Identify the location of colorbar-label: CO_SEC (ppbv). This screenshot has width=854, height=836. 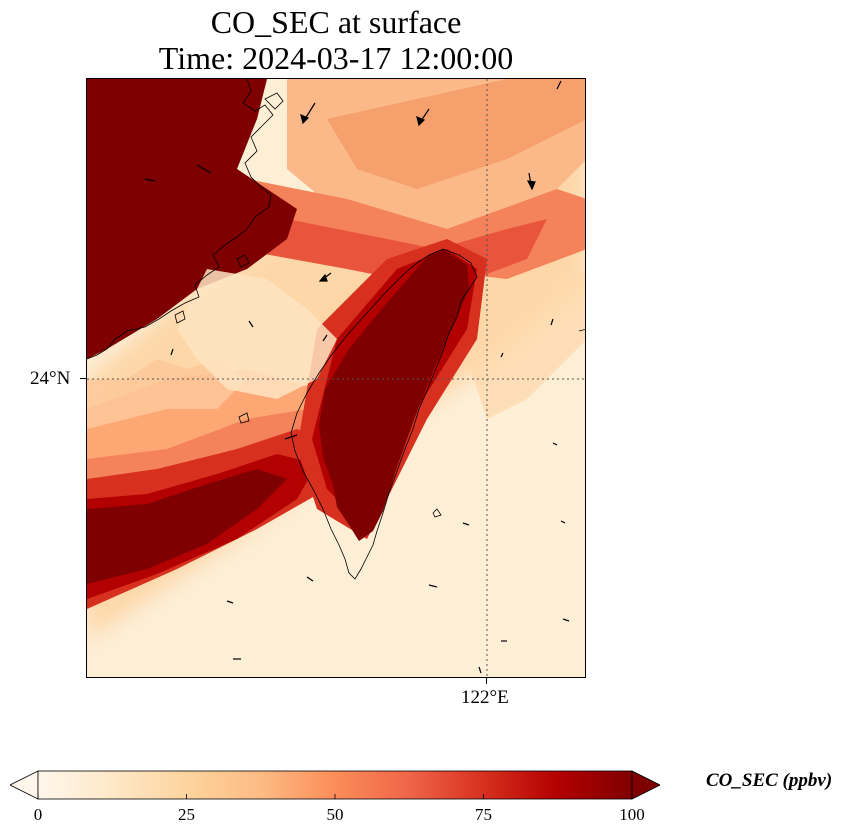
(769, 780).